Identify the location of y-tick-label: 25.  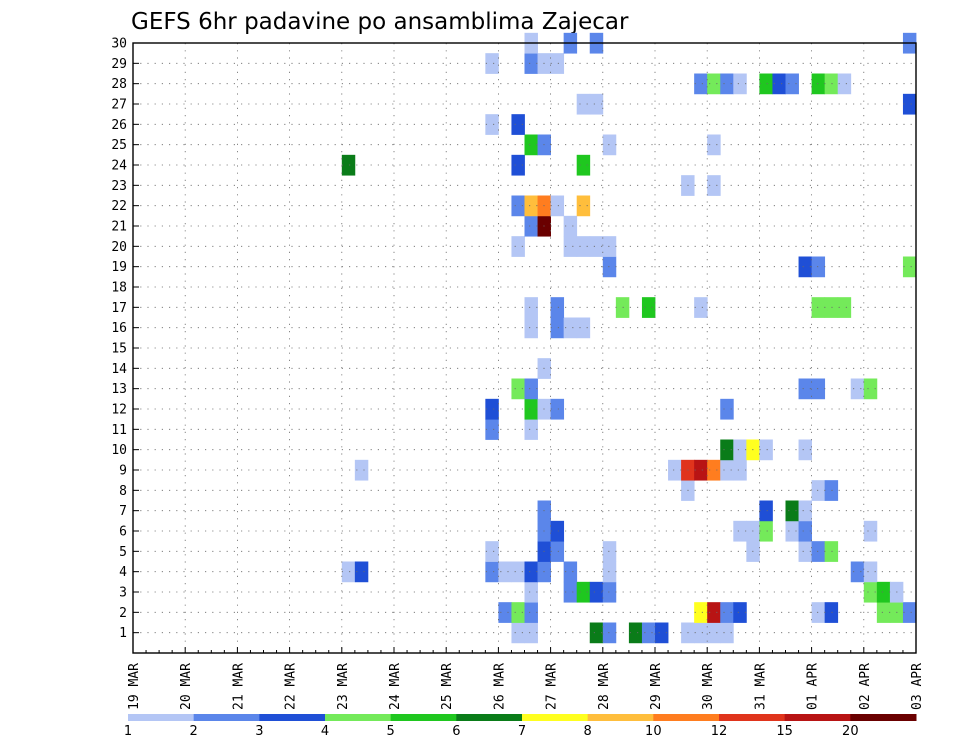
(119, 145).